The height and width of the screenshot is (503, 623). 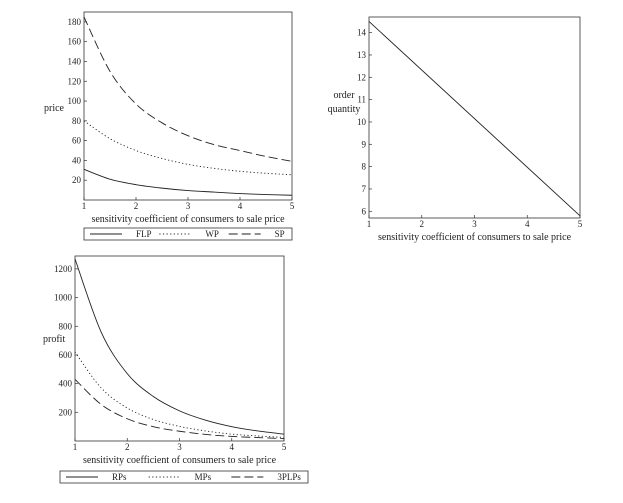 I want to click on y-tick-label: 800, so click(x=66, y=326).